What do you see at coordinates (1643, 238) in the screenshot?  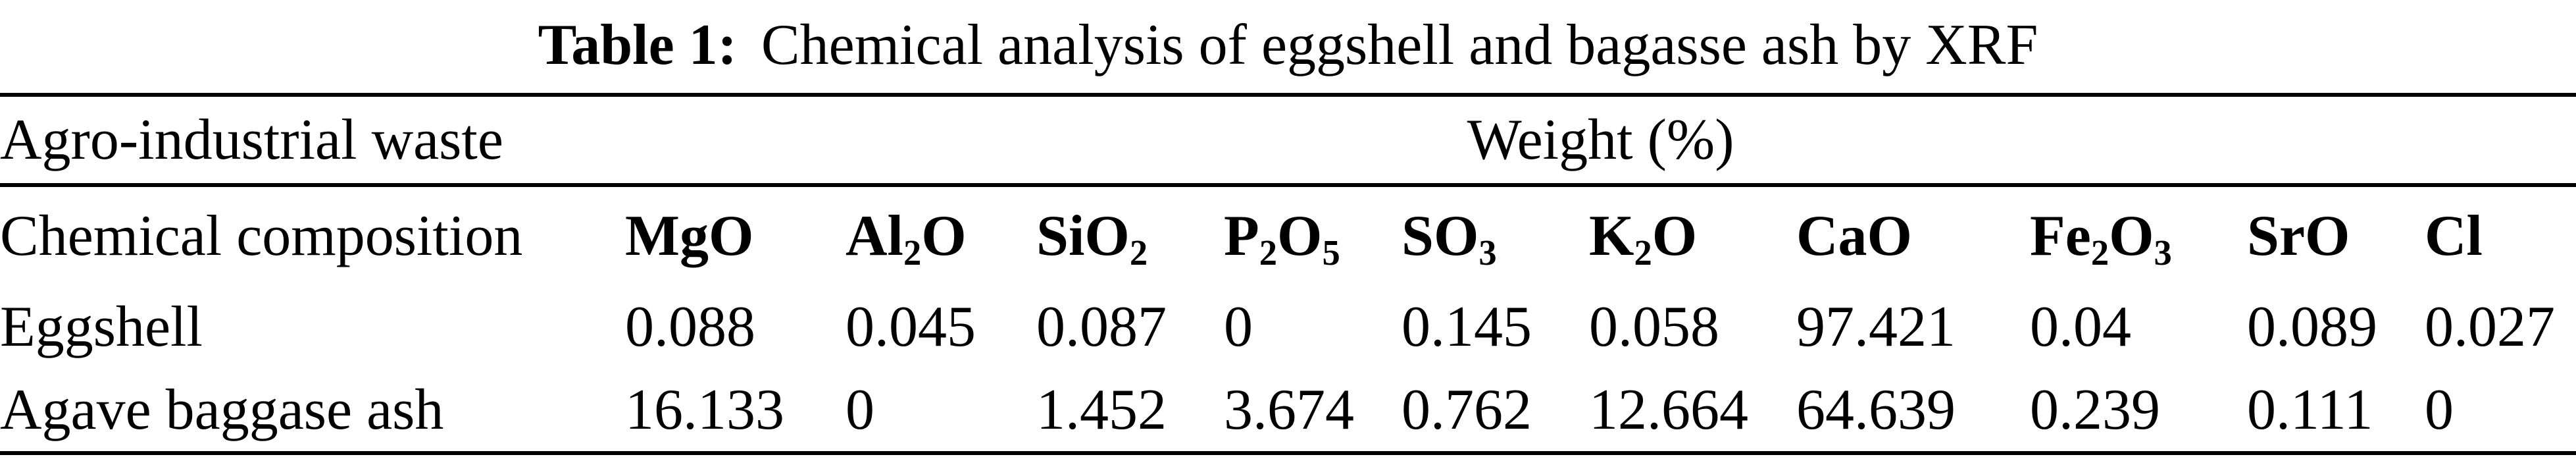 I see `column-header-k2o: K2O` at bounding box center [1643, 238].